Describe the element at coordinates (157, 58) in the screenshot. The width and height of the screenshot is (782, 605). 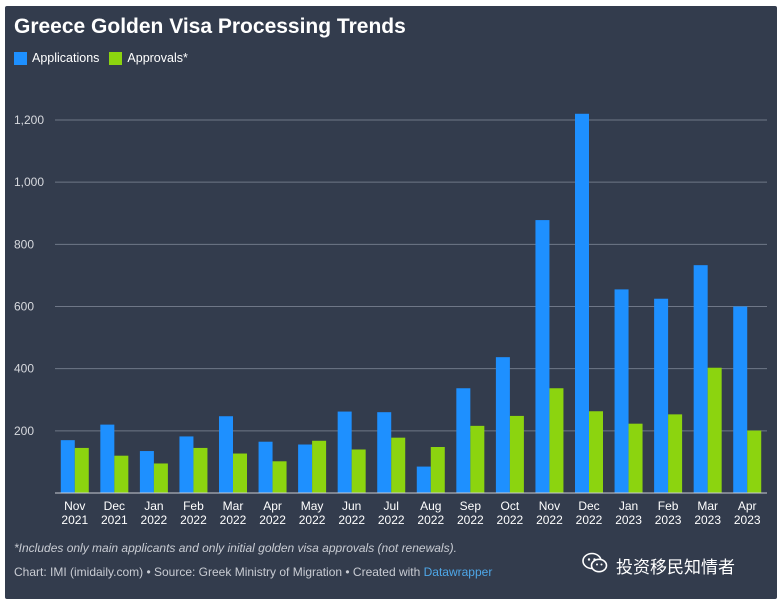
I see `legend-label: Approvals*` at that location.